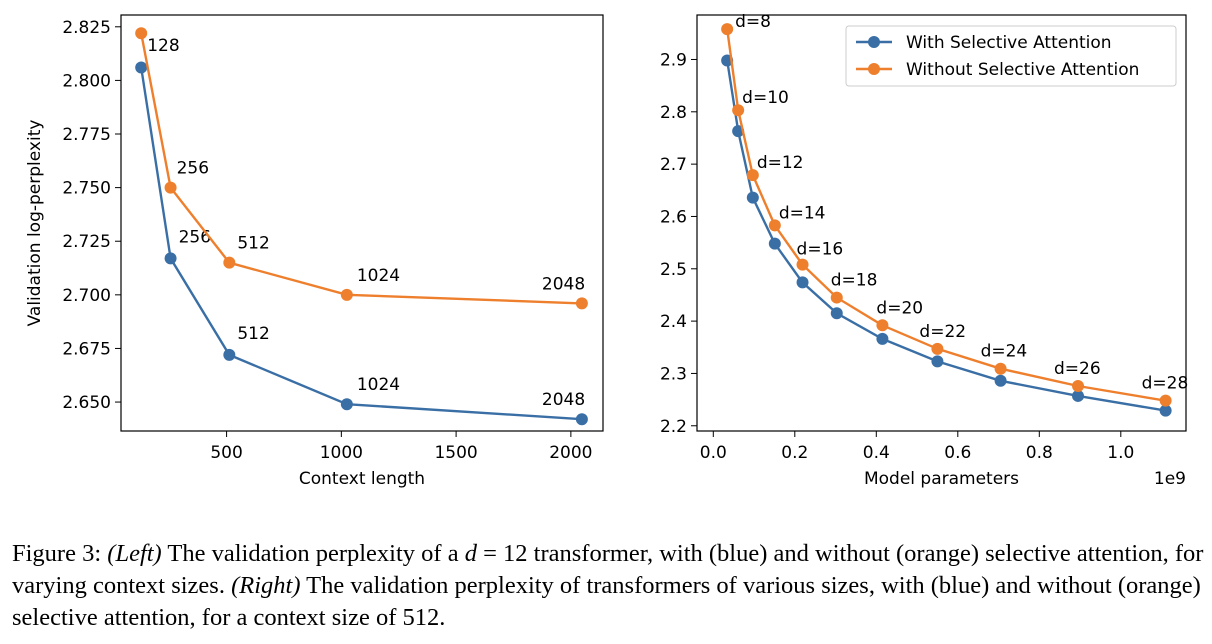  I want to click on y-tick-label: 2.650, so click(86, 403).